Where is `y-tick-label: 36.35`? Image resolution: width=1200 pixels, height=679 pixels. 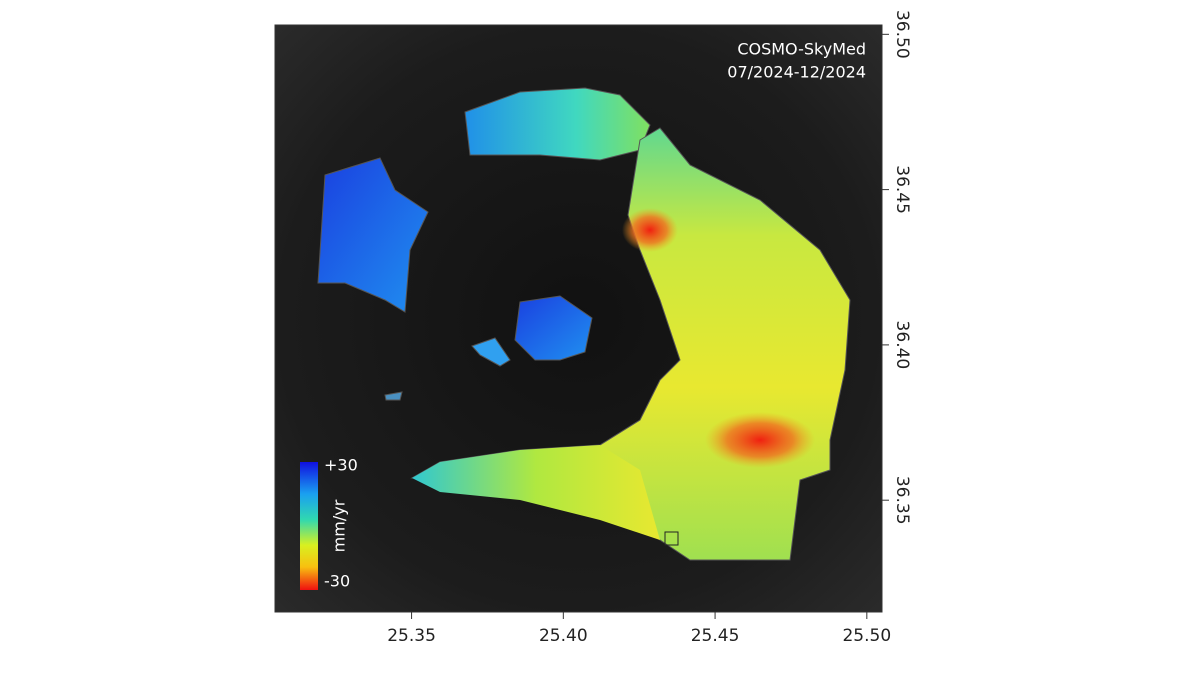
y-tick-label: 36.35 is located at coordinates (902, 500).